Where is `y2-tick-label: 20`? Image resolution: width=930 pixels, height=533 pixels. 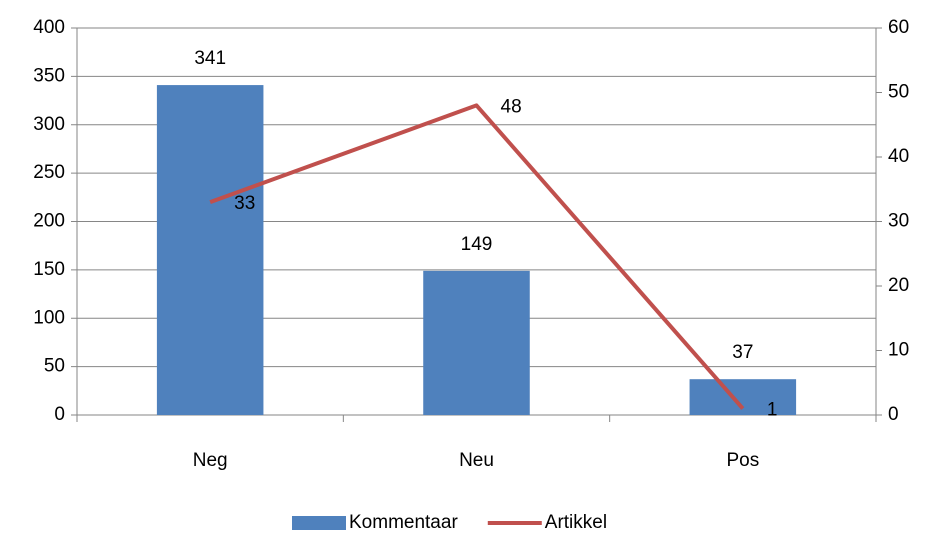 y2-tick-label: 20 is located at coordinates (898, 285).